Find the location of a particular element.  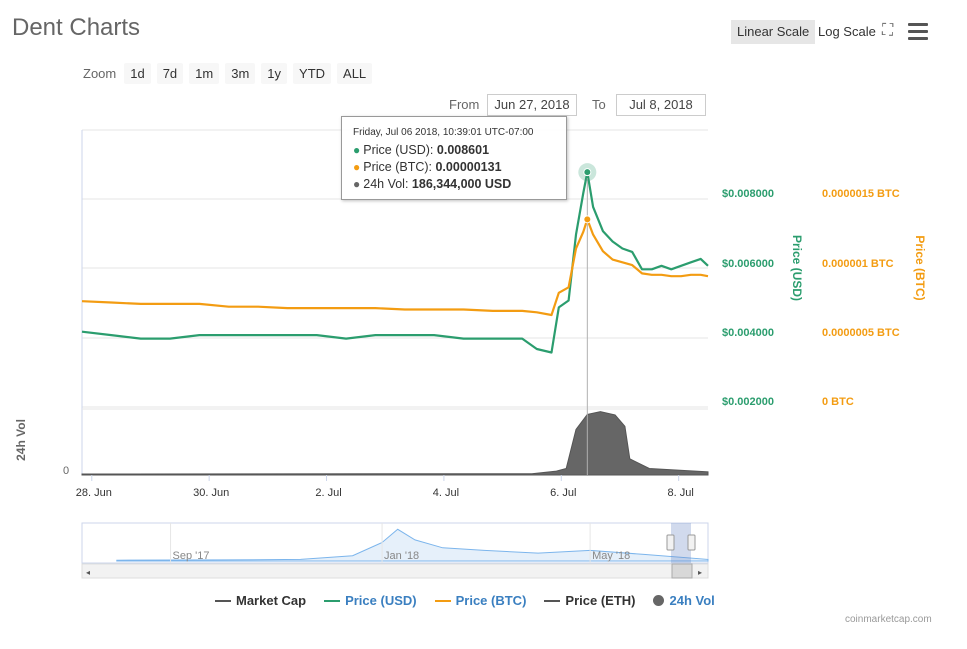

volume-area is located at coordinates (395, 443).